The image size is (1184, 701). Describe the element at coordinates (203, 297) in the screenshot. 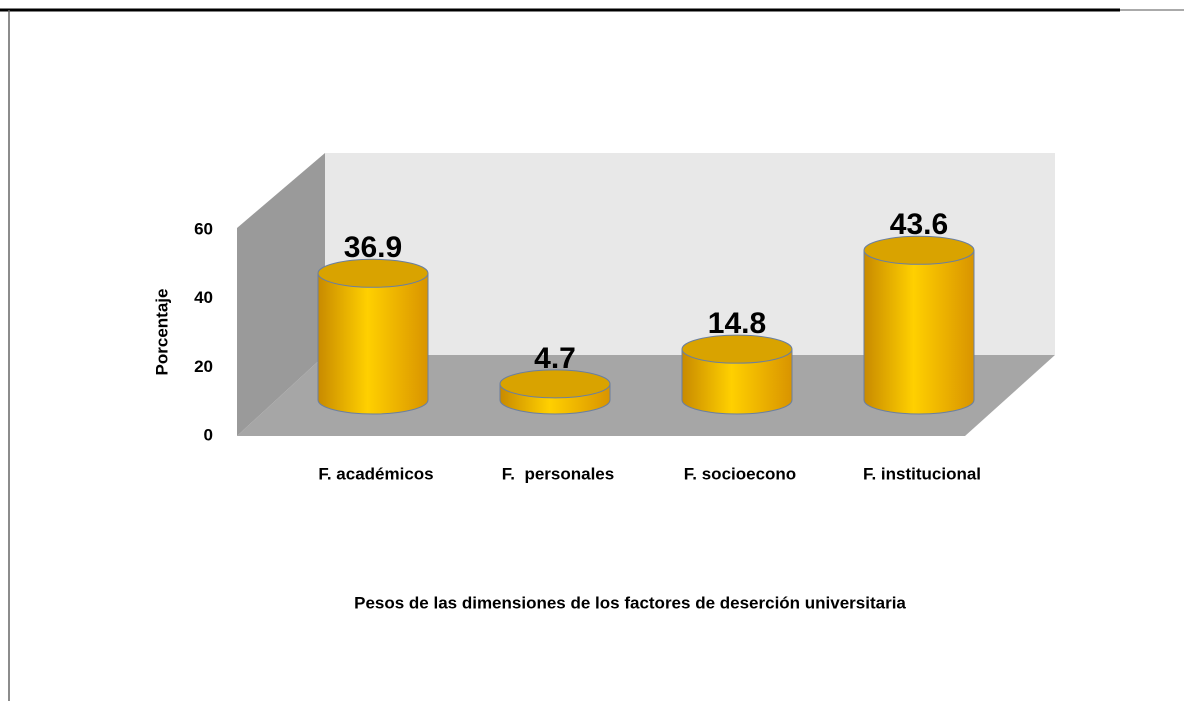

I see `y-tick-label: 40` at that location.